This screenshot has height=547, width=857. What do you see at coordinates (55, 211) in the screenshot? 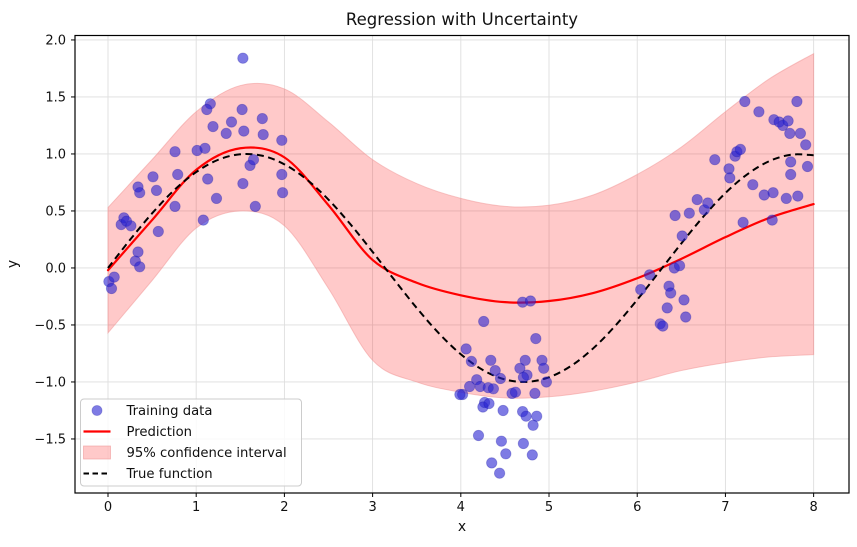
I see `y-tick-label: 0.5` at bounding box center [55, 211].